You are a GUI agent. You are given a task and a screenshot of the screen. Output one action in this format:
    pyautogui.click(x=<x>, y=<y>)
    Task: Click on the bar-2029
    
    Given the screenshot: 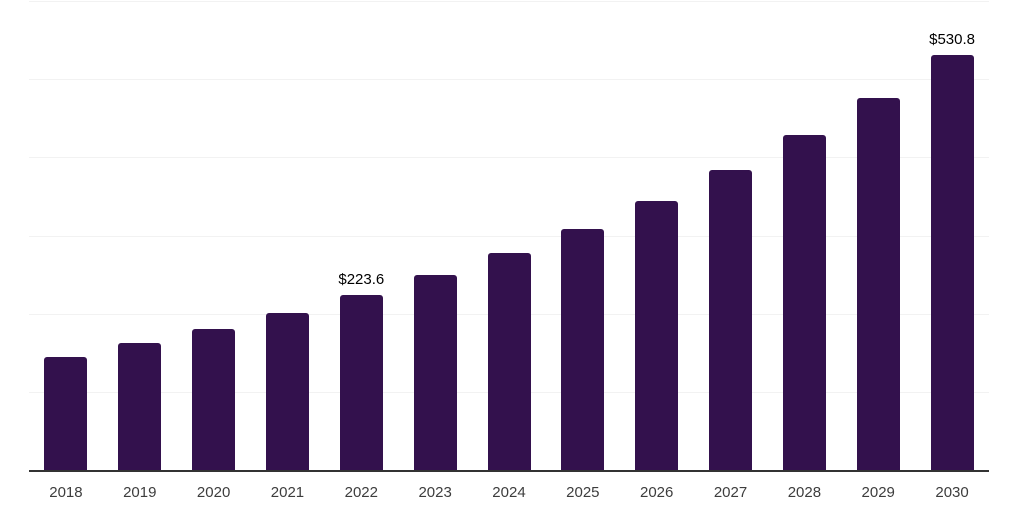 What is the action you would take?
    pyautogui.click(x=878, y=283)
    